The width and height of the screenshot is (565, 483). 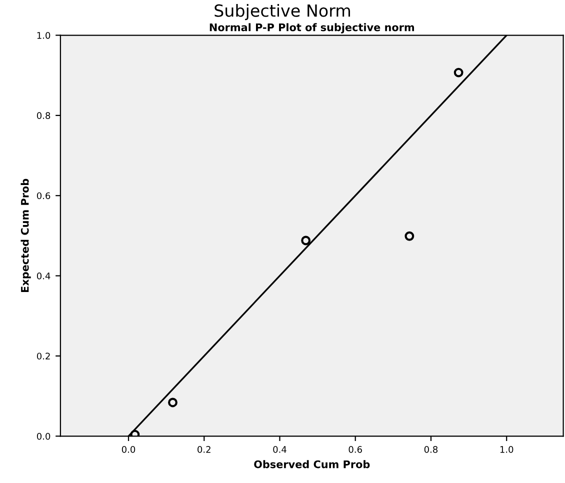 I want to click on y-tick-label: 0.0, so click(x=43, y=436).